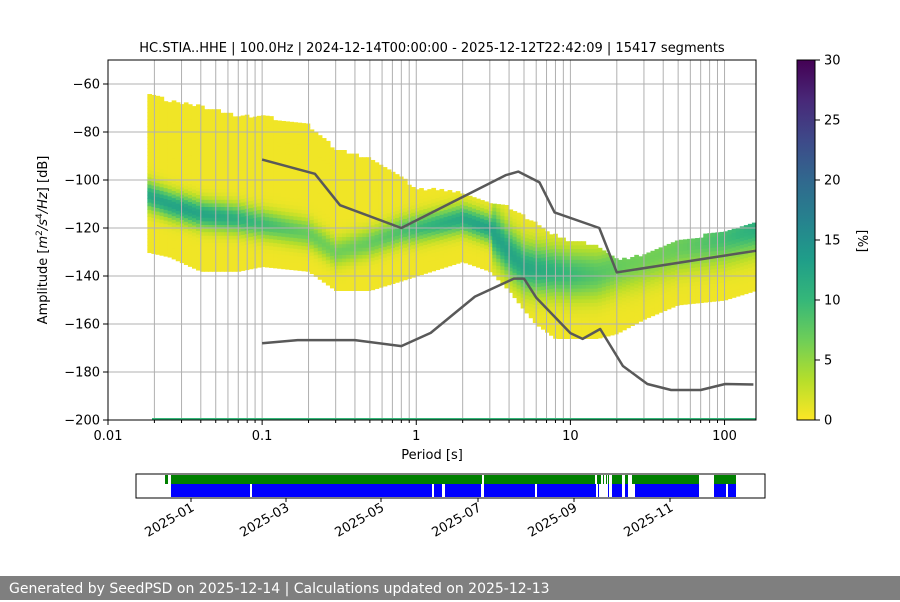 This screenshot has height=602, width=900. Describe the element at coordinates (43, 287) in the screenshot. I see `y-axis-label-prefix: Amplitude [` at that location.